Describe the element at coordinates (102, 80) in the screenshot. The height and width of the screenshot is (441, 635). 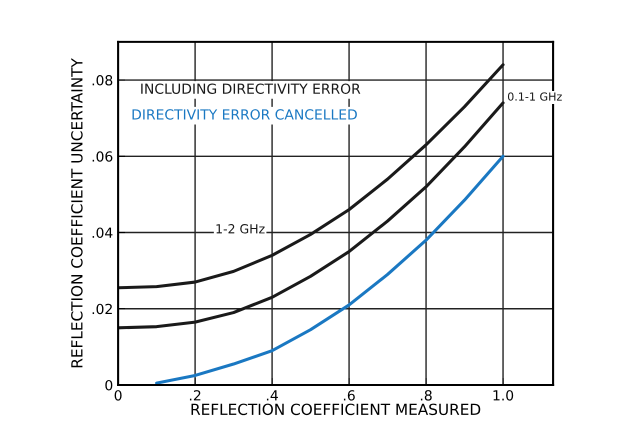
I see `y-tick-label: .08` at that location.